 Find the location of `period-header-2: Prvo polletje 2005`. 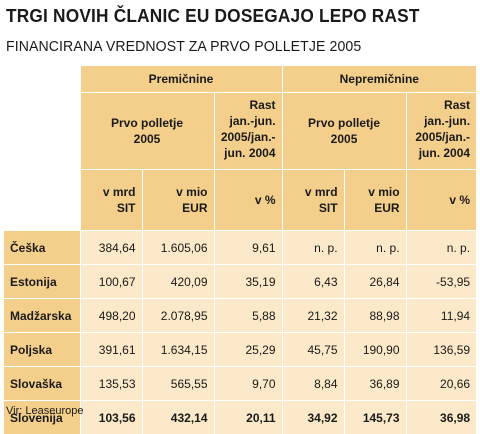

period-header-2: Prvo polletje 2005 is located at coordinates (344, 131).